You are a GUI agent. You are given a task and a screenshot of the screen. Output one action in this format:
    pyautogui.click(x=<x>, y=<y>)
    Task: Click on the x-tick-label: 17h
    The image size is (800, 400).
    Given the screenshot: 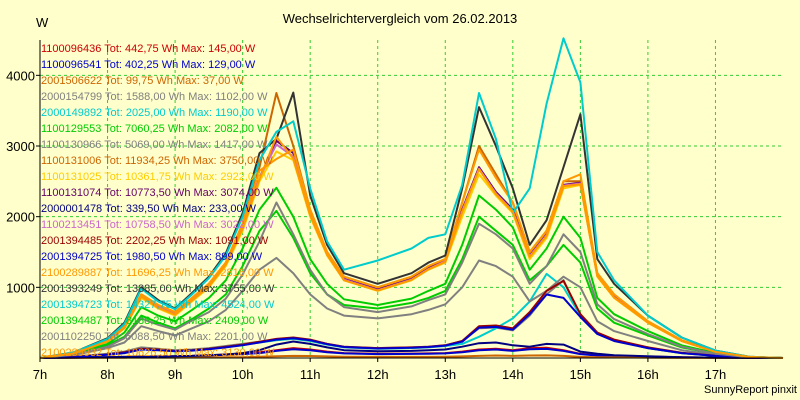 What is the action you would take?
    pyautogui.click(x=716, y=374)
    